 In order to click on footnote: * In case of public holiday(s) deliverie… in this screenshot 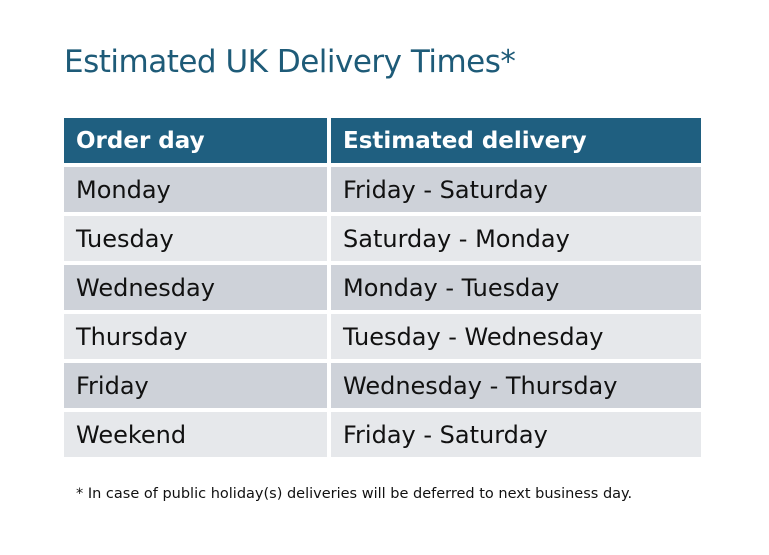, I will do `click(354, 494)`.